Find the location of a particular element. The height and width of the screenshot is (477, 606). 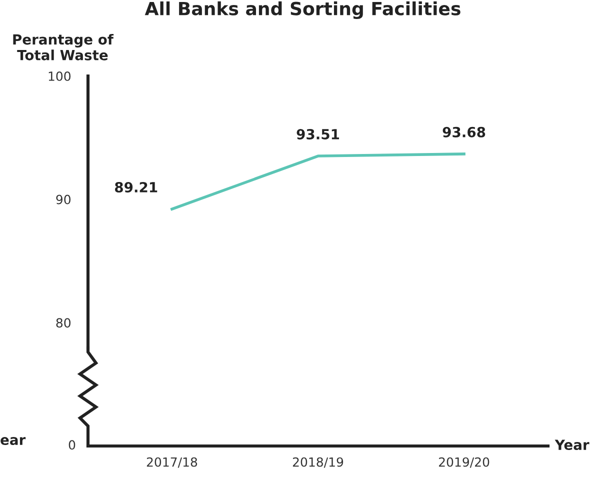

data-label: 89.21 is located at coordinates (136, 187).